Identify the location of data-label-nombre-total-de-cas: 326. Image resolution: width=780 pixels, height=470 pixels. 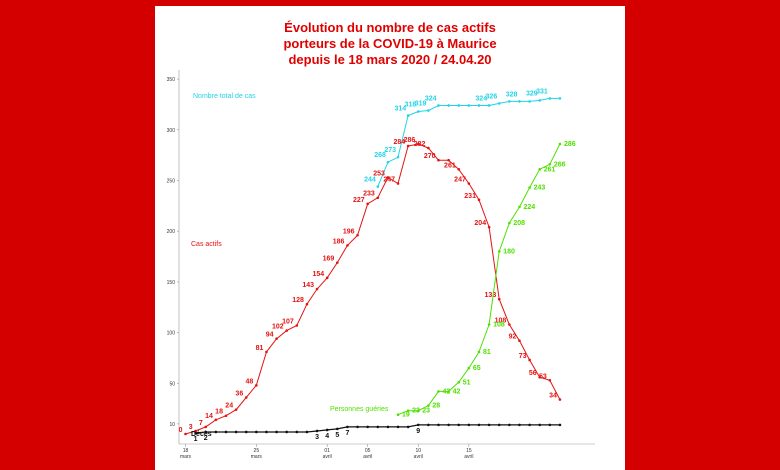
(492, 96).